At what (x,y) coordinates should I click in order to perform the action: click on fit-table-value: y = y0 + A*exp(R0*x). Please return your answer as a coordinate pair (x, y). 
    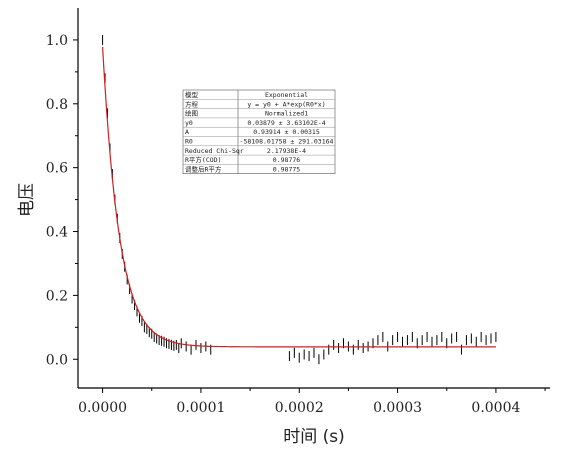
    Looking at the image, I should click on (286, 104).